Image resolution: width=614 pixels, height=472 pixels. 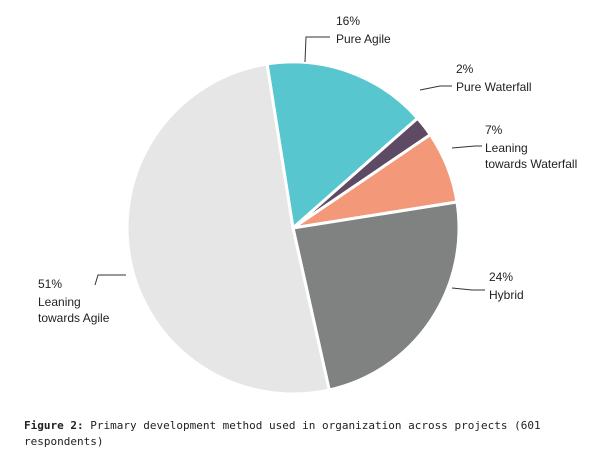 I want to click on leader-line-hybrid, so click(x=468, y=289).